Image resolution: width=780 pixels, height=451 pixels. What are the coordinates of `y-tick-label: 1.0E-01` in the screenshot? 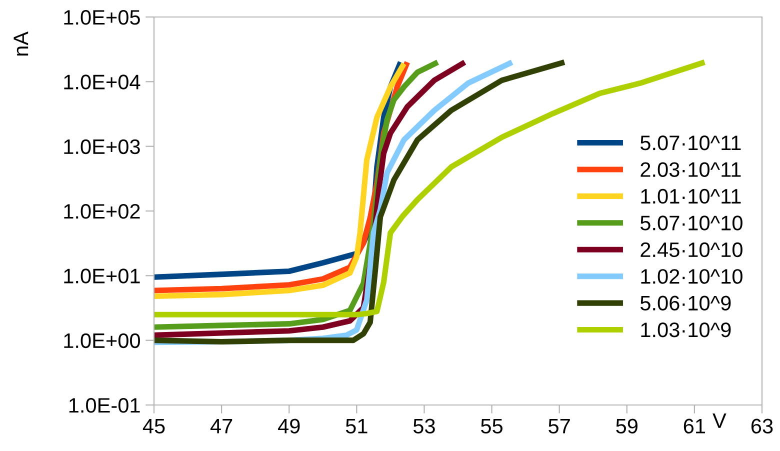 It's located at (104, 405).